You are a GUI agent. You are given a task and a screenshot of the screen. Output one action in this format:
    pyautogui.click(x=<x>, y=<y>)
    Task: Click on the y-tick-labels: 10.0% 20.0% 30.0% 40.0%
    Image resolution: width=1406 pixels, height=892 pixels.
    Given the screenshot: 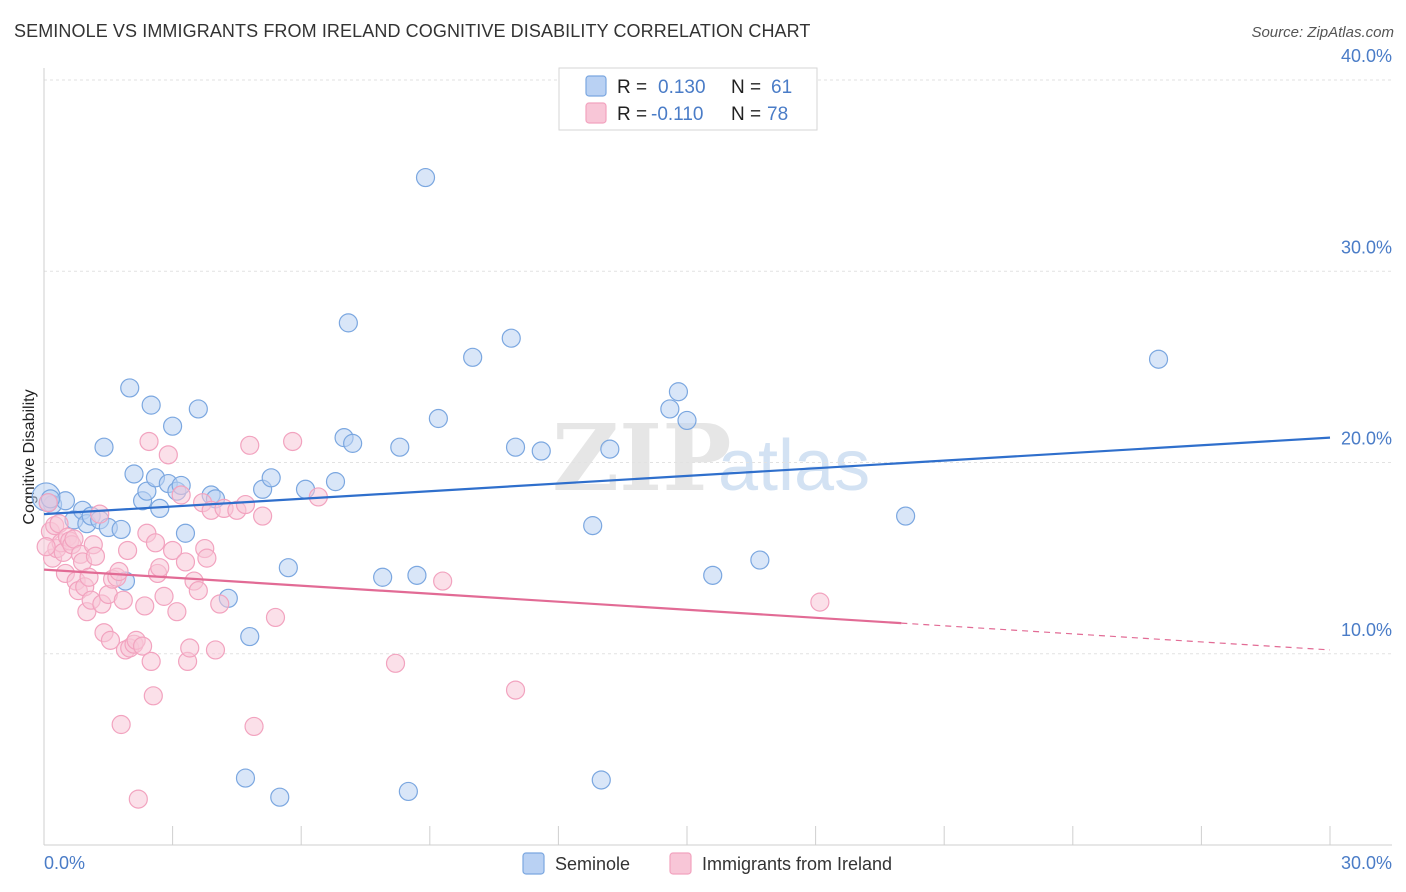 What is the action you would take?
    pyautogui.click(x=1366, y=343)
    